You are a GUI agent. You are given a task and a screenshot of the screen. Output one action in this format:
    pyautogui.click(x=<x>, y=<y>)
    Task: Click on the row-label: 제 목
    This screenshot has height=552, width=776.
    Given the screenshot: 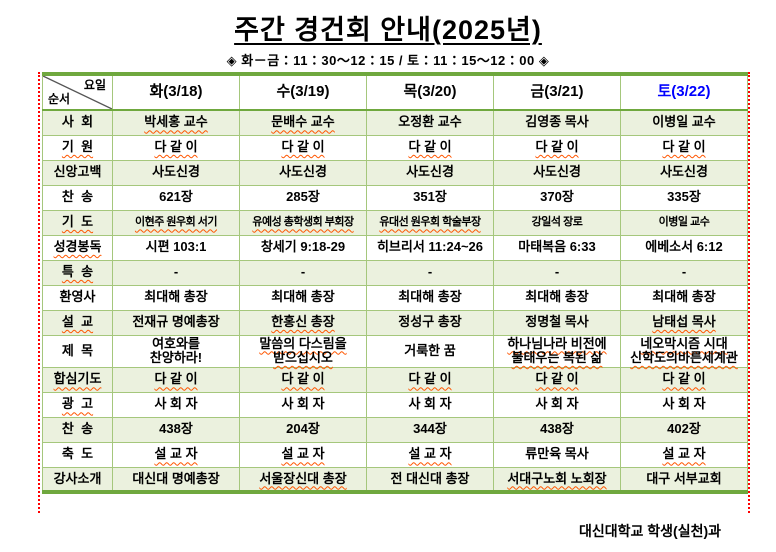 What is the action you would take?
    pyautogui.click(x=77, y=351)
    